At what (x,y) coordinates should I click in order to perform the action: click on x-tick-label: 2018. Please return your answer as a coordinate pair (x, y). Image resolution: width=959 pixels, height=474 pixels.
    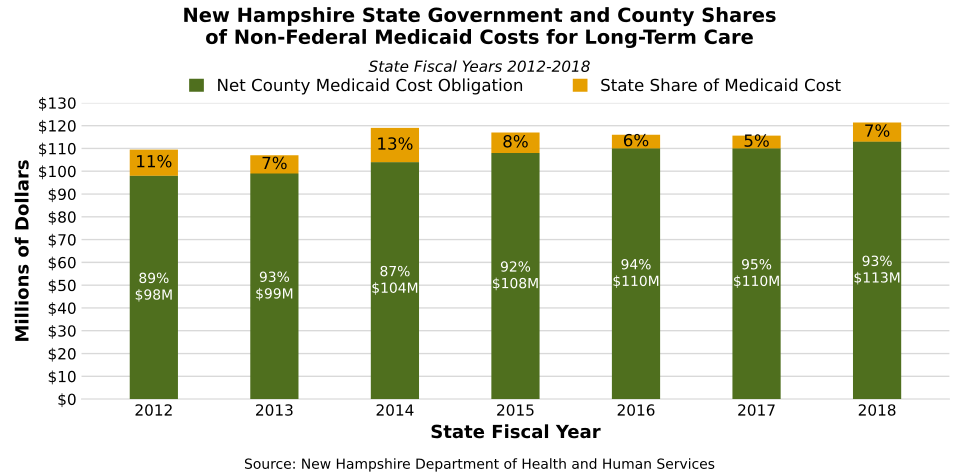
    Looking at the image, I should click on (877, 410).